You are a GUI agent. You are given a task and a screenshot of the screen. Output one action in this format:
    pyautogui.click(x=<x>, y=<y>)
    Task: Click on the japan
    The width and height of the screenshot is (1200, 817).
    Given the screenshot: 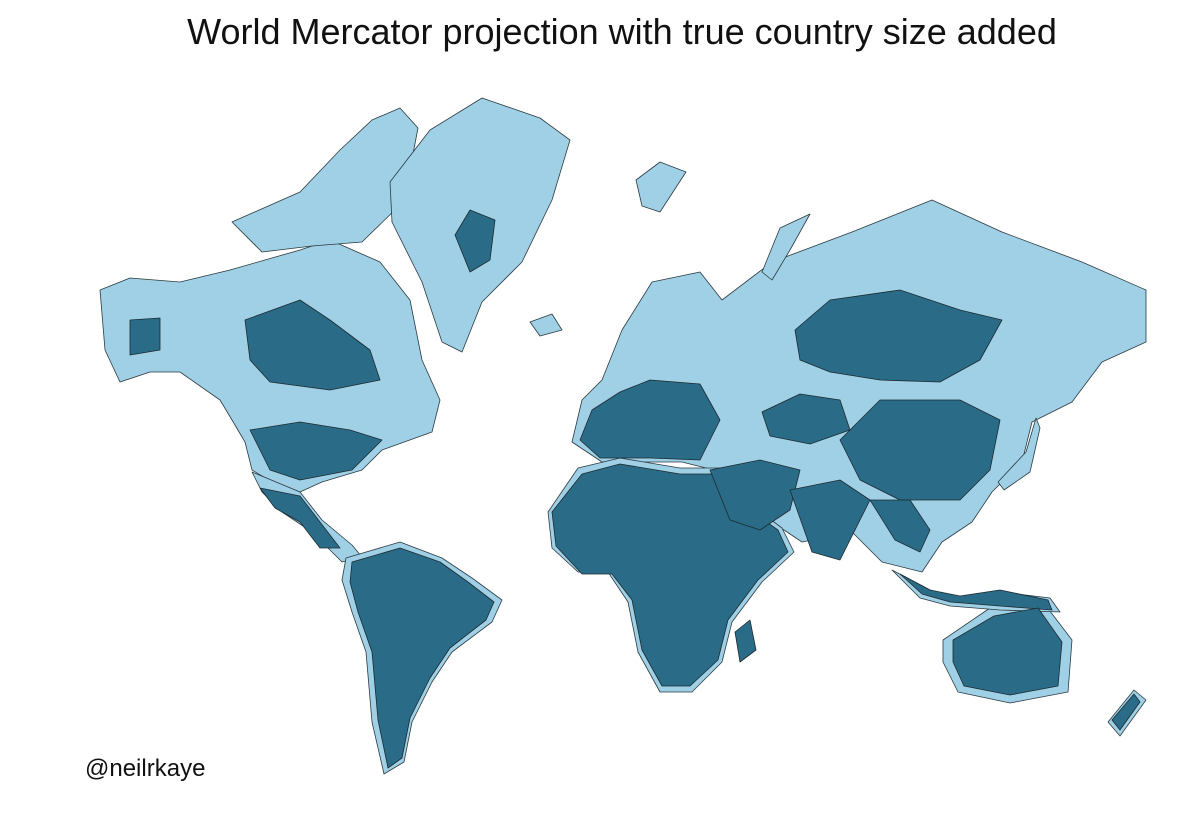 What is the action you would take?
    pyautogui.click(x=1019, y=454)
    